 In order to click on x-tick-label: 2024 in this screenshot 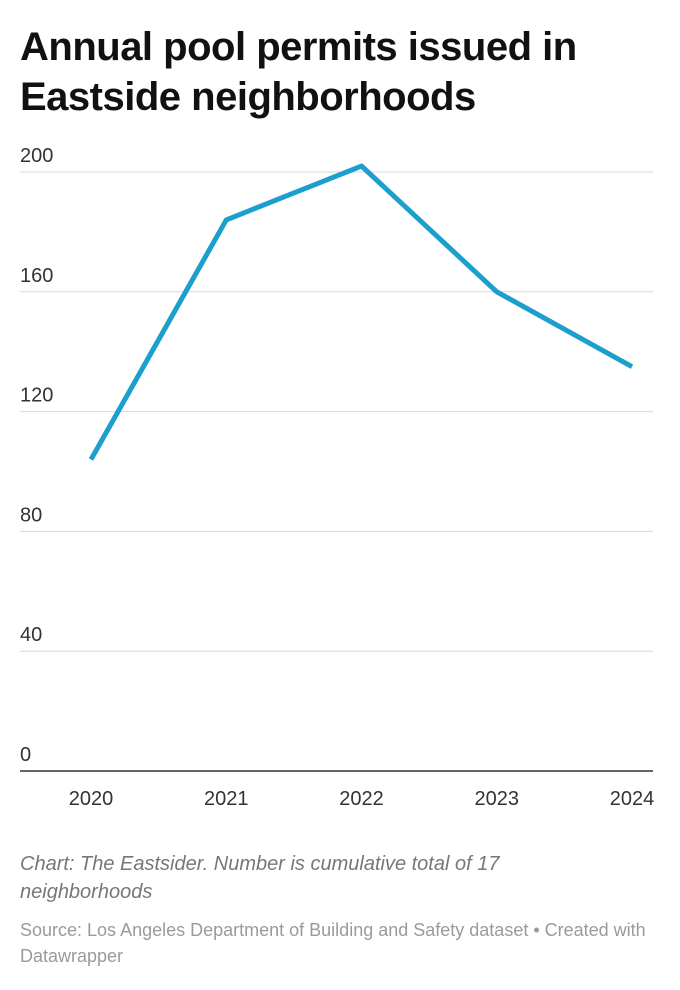, I will do `click(632, 799)`.